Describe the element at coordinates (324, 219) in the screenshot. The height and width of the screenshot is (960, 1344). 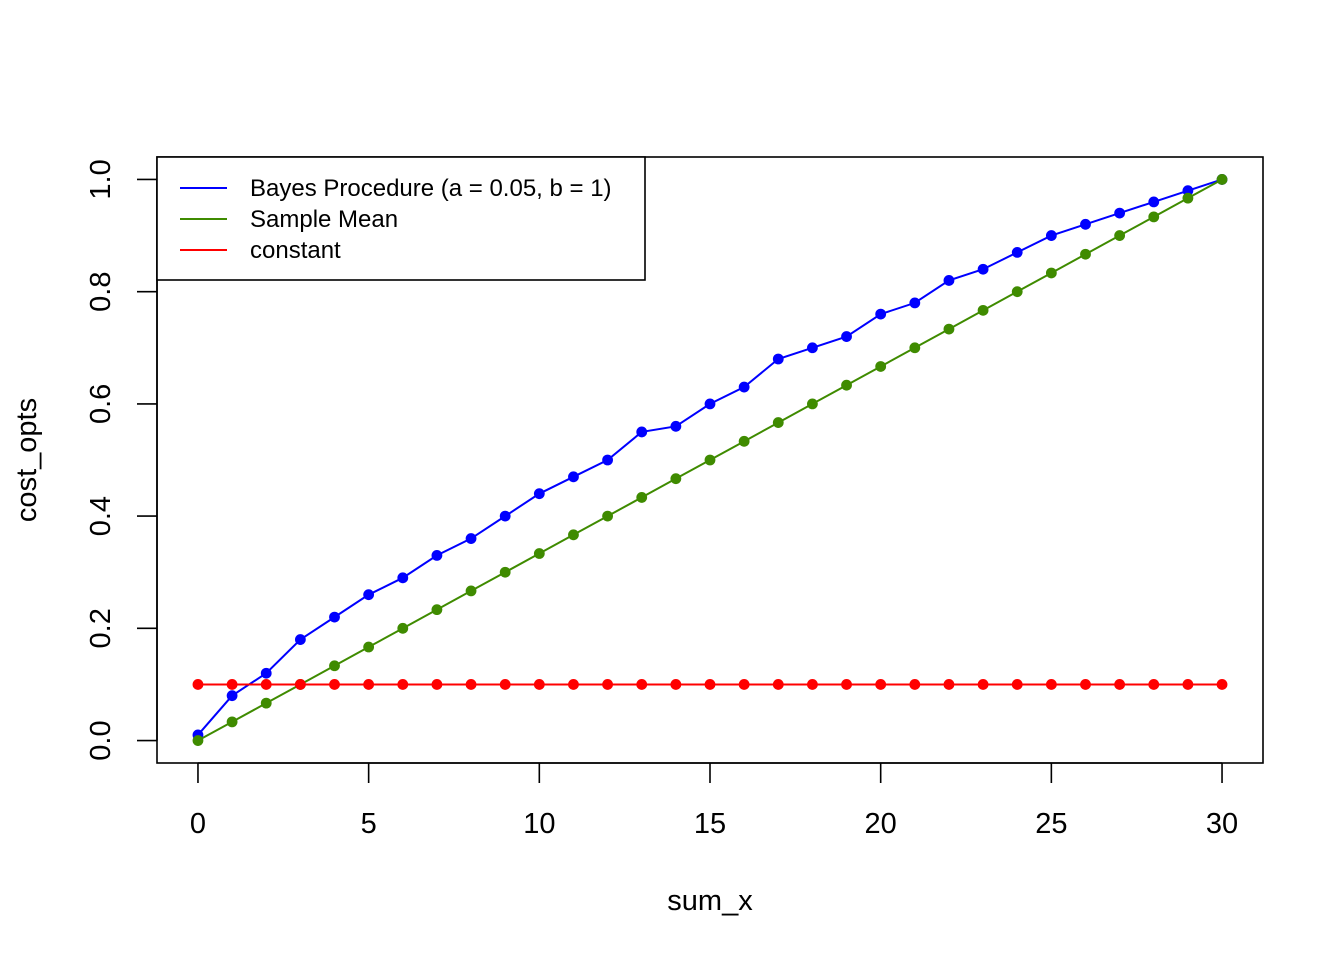
I see `legend-label: Sample Mean` at that location.